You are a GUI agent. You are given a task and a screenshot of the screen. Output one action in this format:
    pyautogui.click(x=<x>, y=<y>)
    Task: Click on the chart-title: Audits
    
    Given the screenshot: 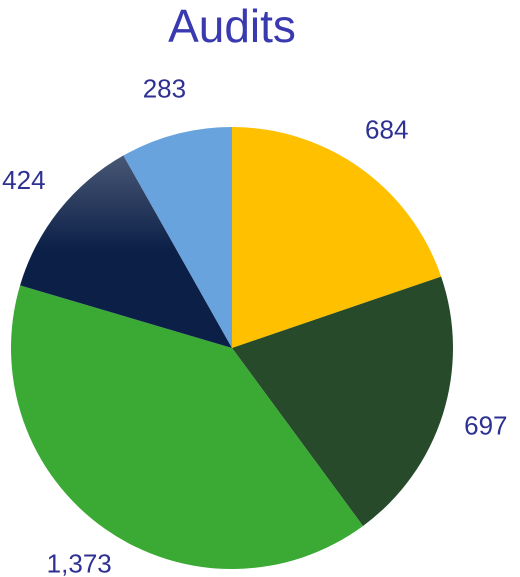 What is the action you would take?
    pyautogui.click(x=232, y=26)
    